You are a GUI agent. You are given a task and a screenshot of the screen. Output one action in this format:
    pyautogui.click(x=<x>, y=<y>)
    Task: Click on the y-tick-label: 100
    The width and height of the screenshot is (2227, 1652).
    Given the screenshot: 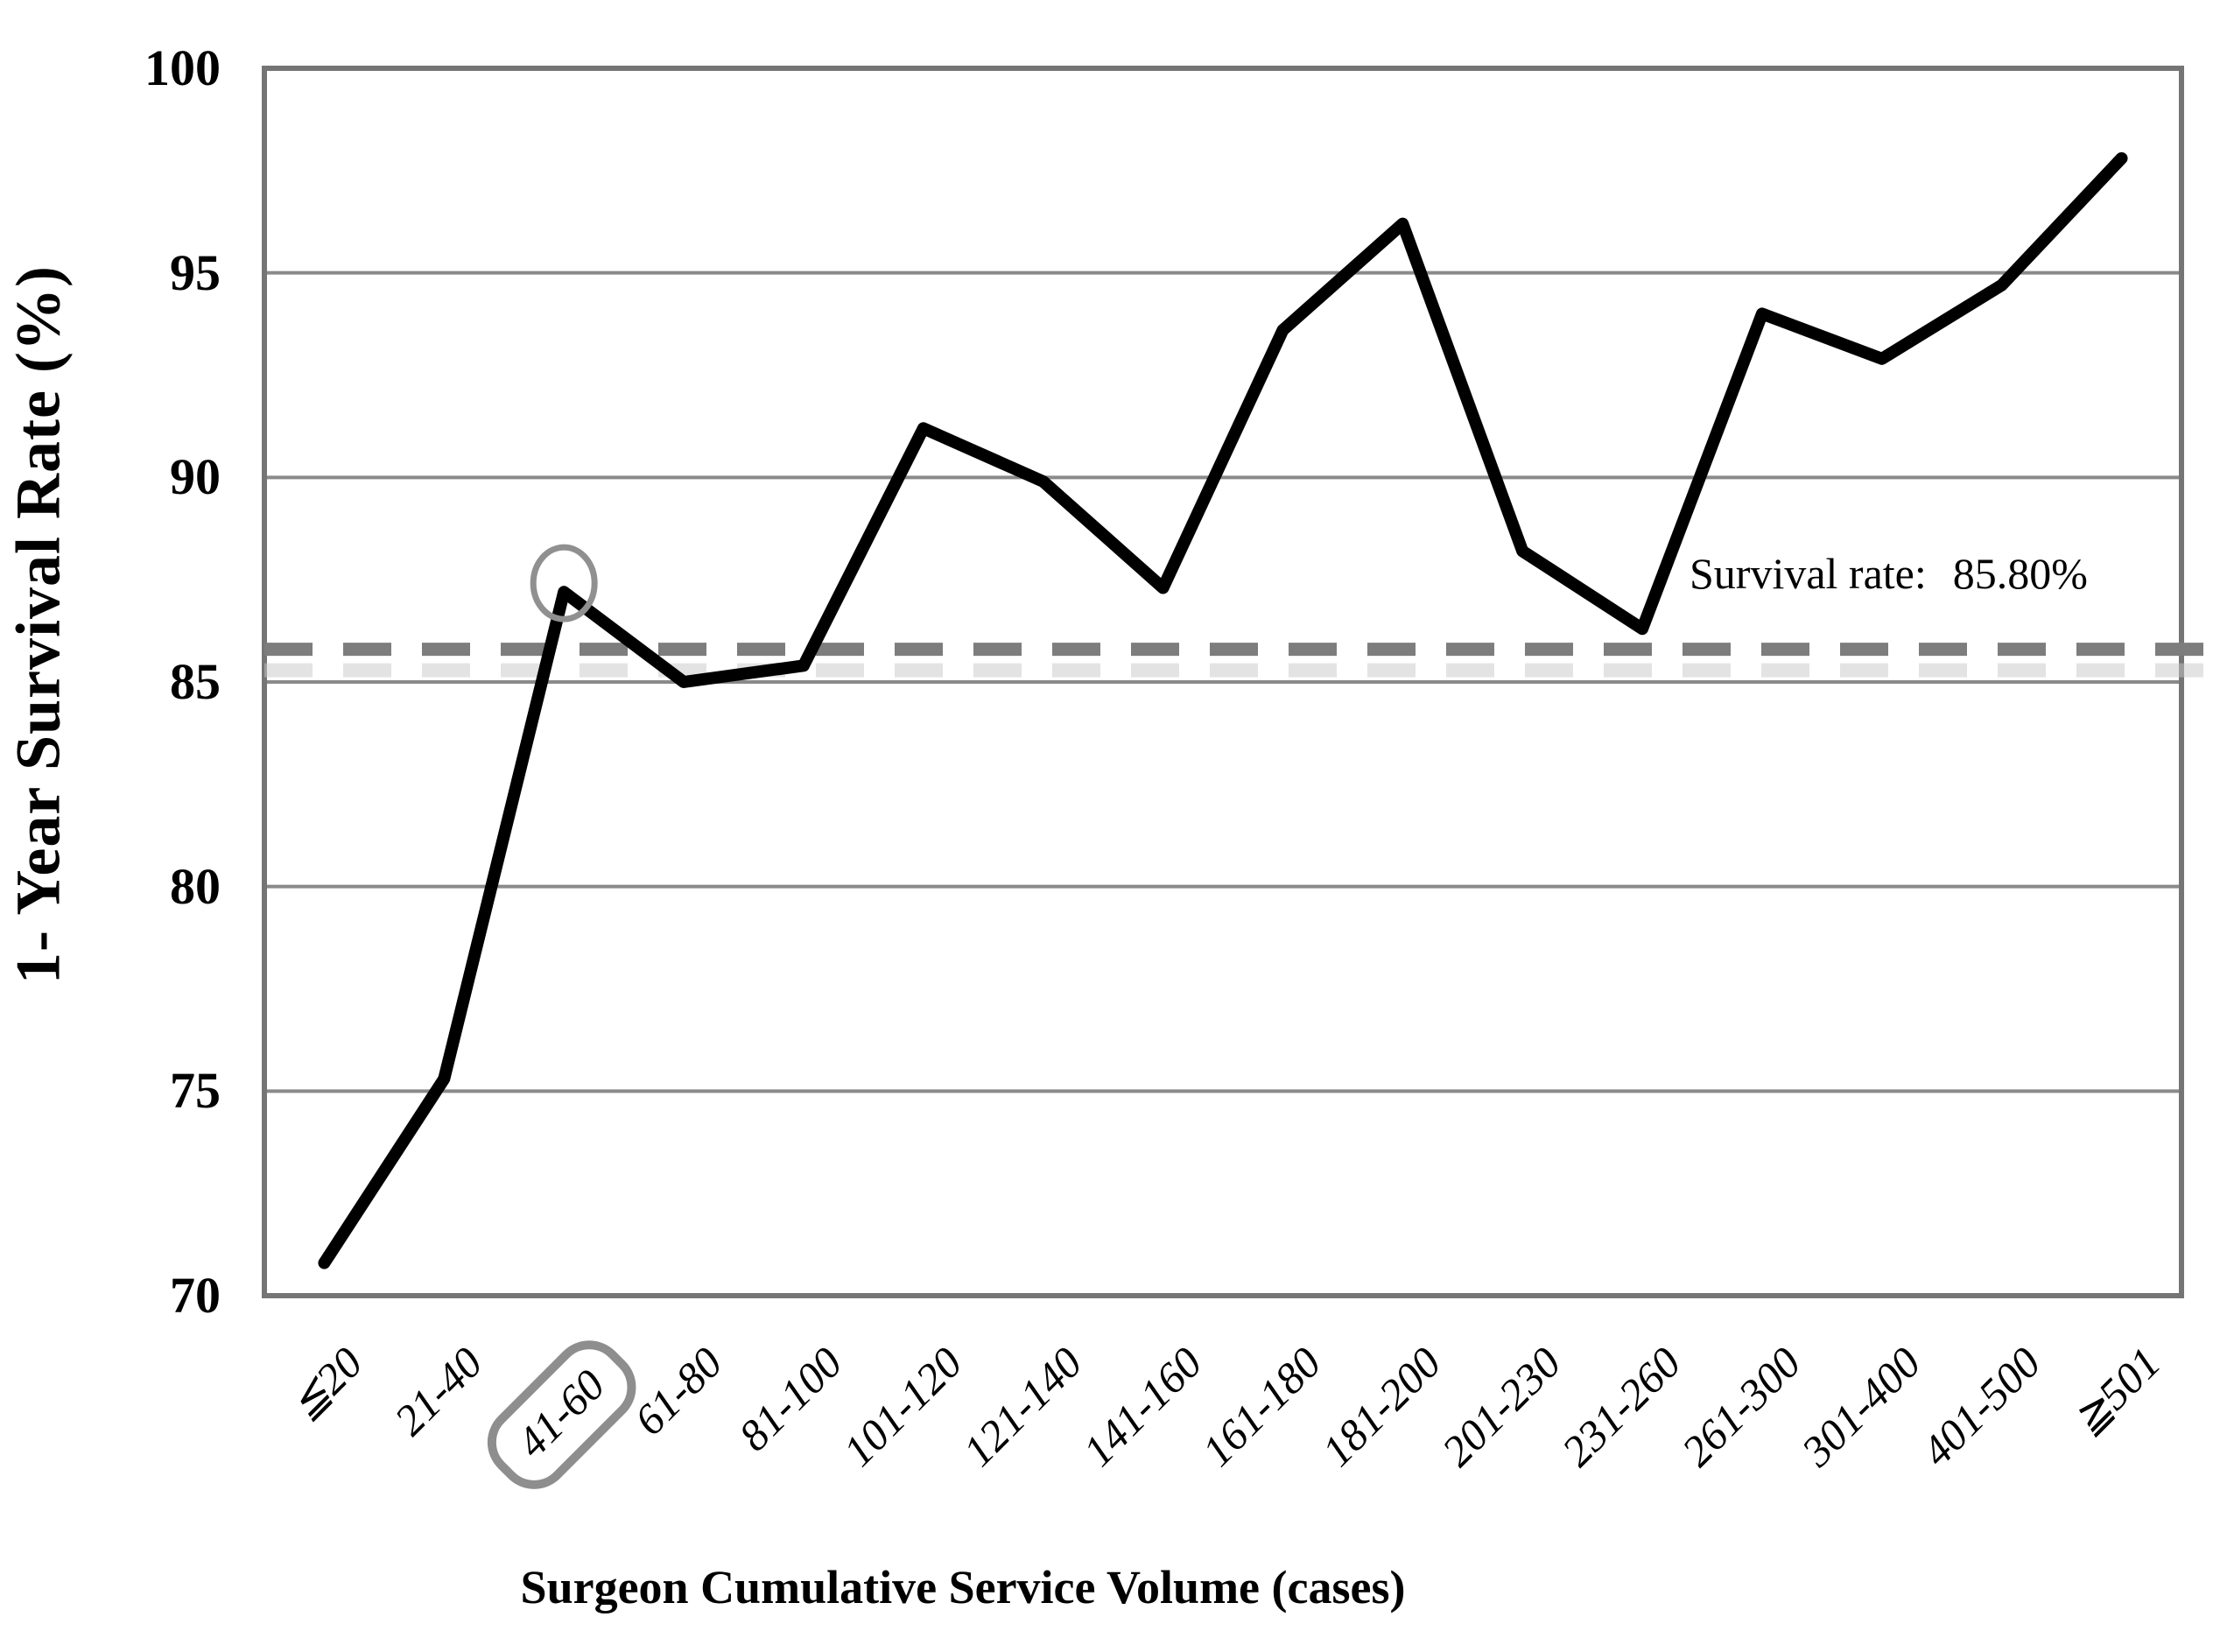 What is the action you would take?
    pyautogui.click(x=182, y=67)
    